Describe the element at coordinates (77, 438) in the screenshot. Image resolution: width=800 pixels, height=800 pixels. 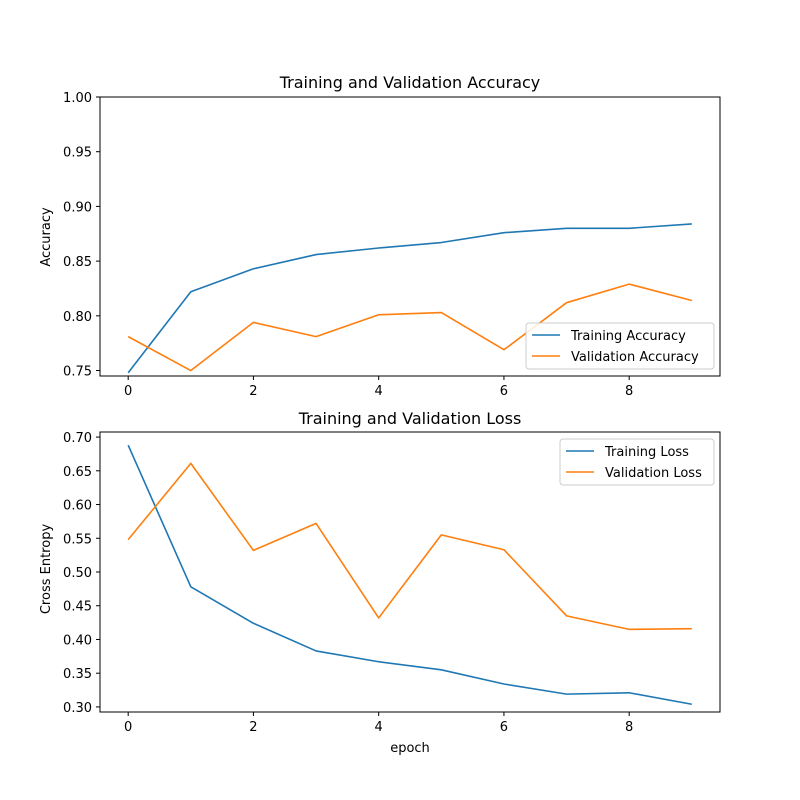
I see `y-tick-label: 0.70` at that location.